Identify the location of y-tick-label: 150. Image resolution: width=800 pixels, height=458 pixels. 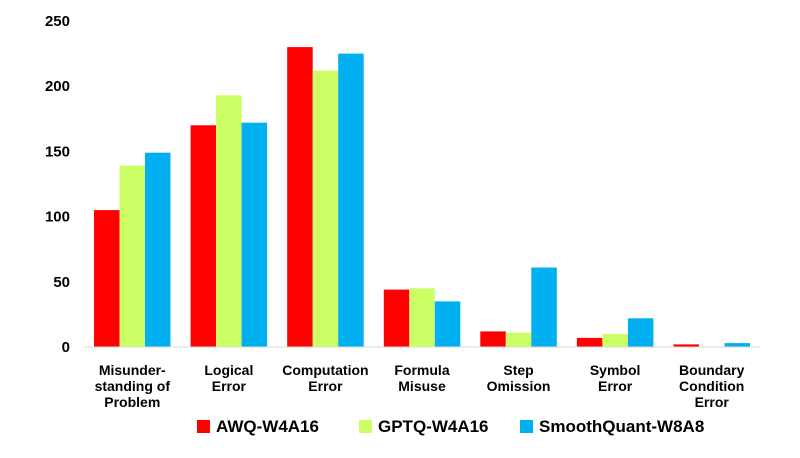
(57, 151).